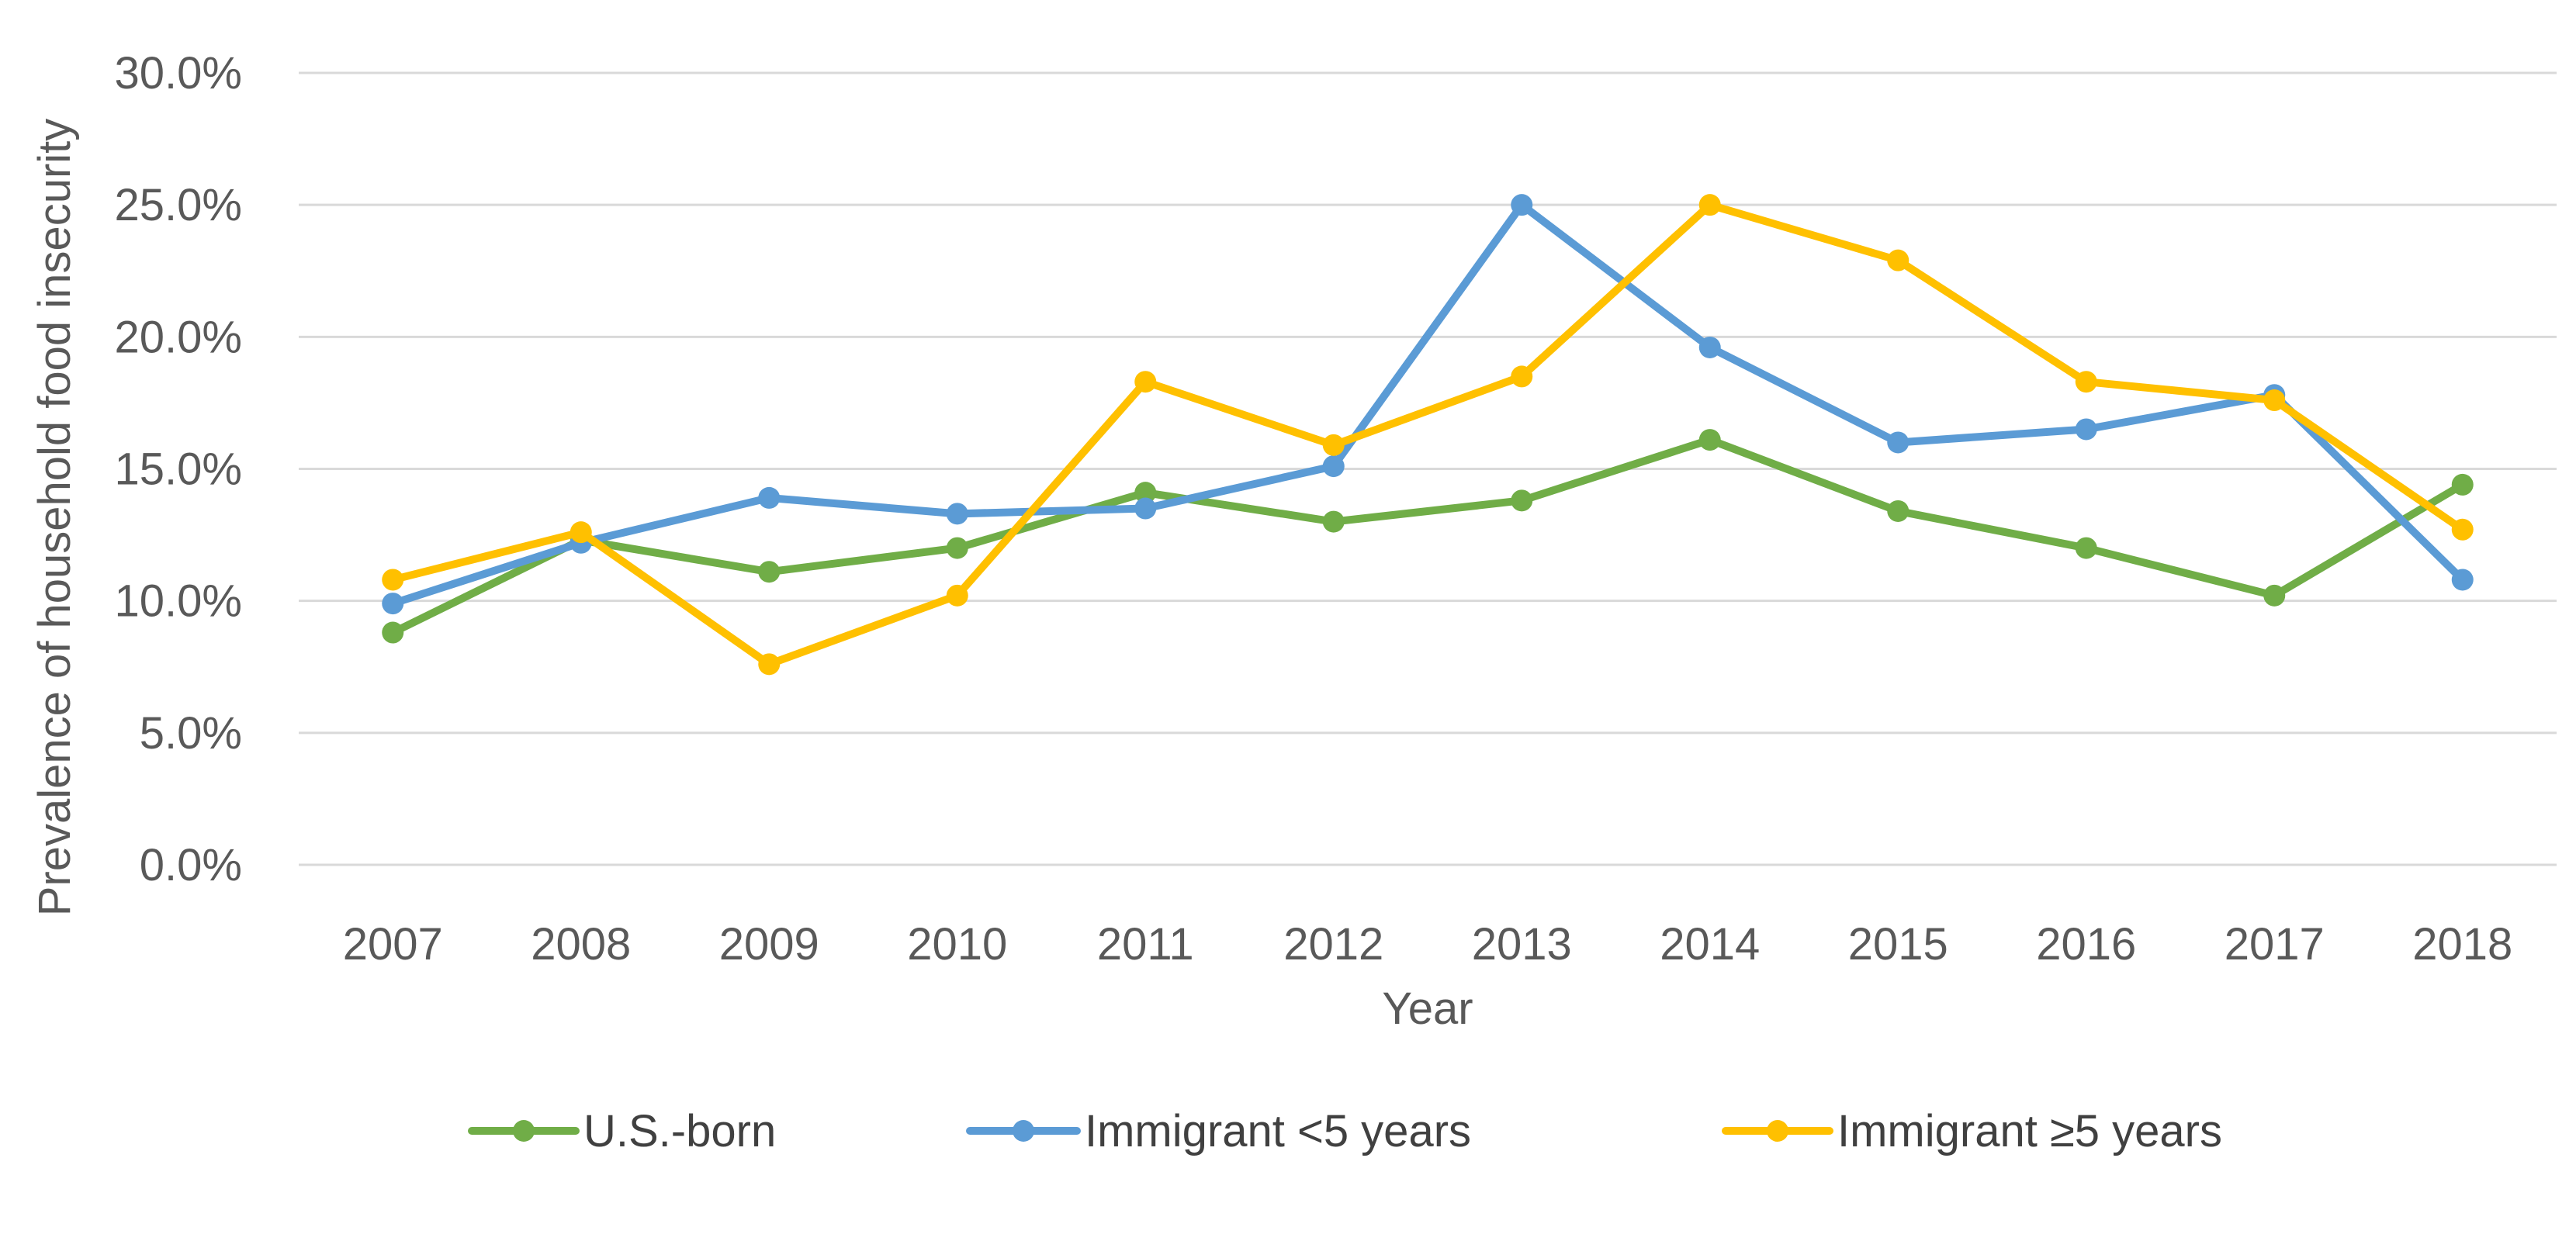 The height and width of the screenshot is (1241, 2576). Describe the element at coordinates (393, 944) in the screenshot. I see `x-tick-label: 2007` at that location.